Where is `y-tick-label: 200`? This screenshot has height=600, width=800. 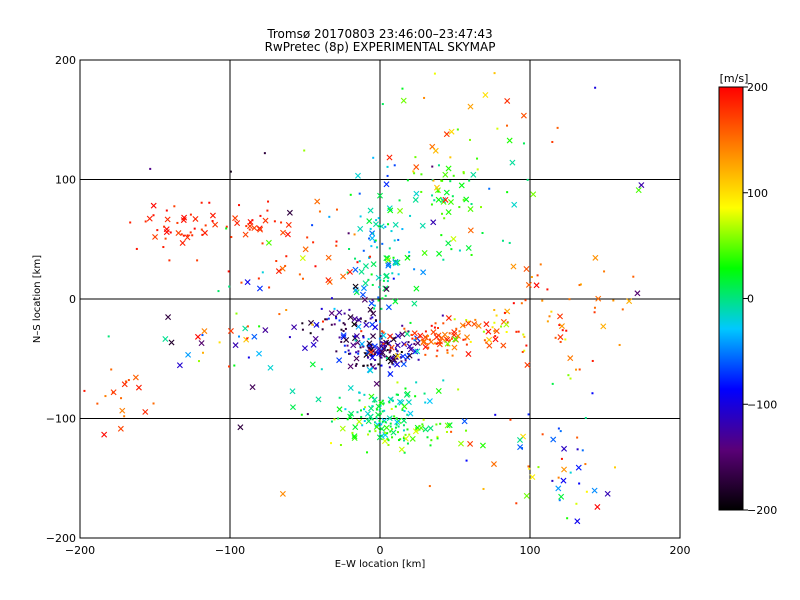
y-tick-label: 200 is located at coordinates (65, 60).